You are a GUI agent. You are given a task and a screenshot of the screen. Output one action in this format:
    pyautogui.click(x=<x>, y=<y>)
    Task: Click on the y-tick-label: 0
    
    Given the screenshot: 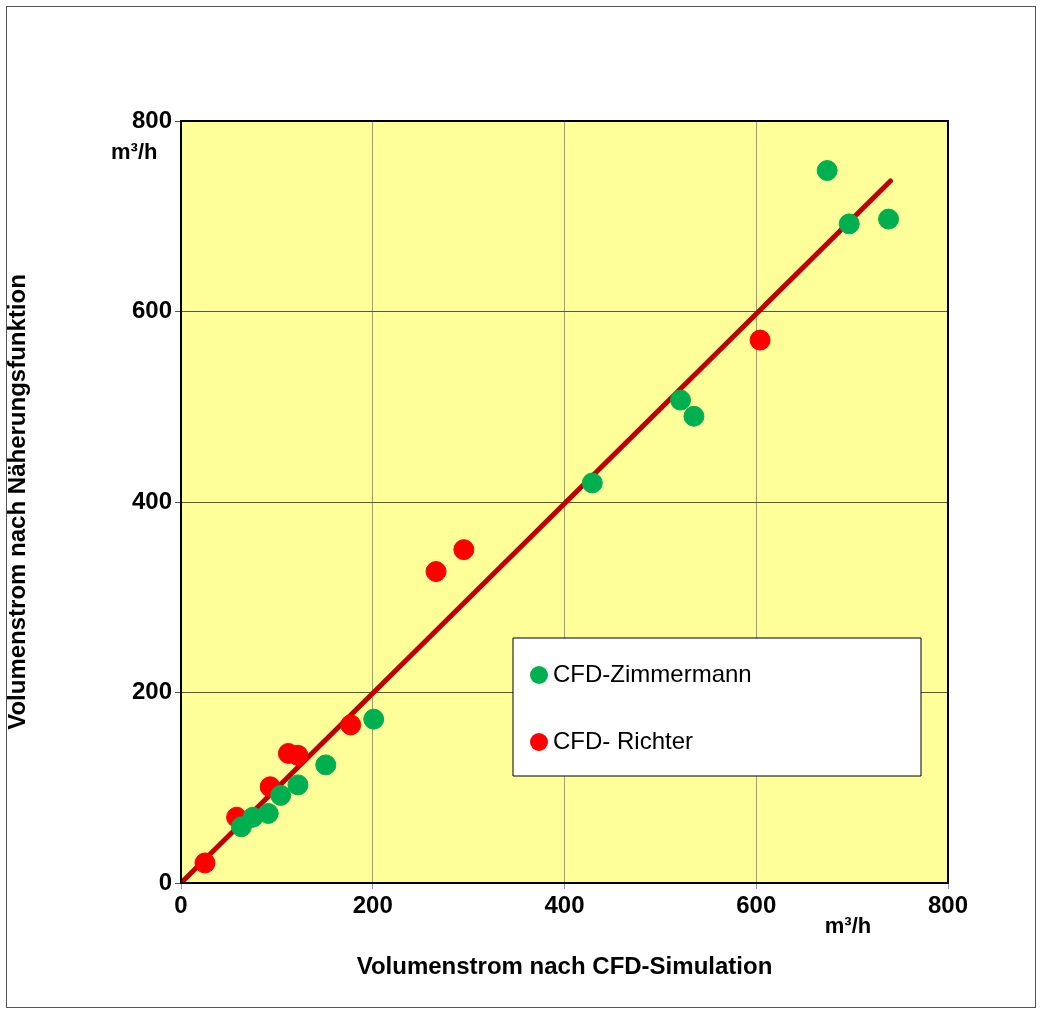 What is the action you would take?
    pyautogui.click(x=165, y=881)
    